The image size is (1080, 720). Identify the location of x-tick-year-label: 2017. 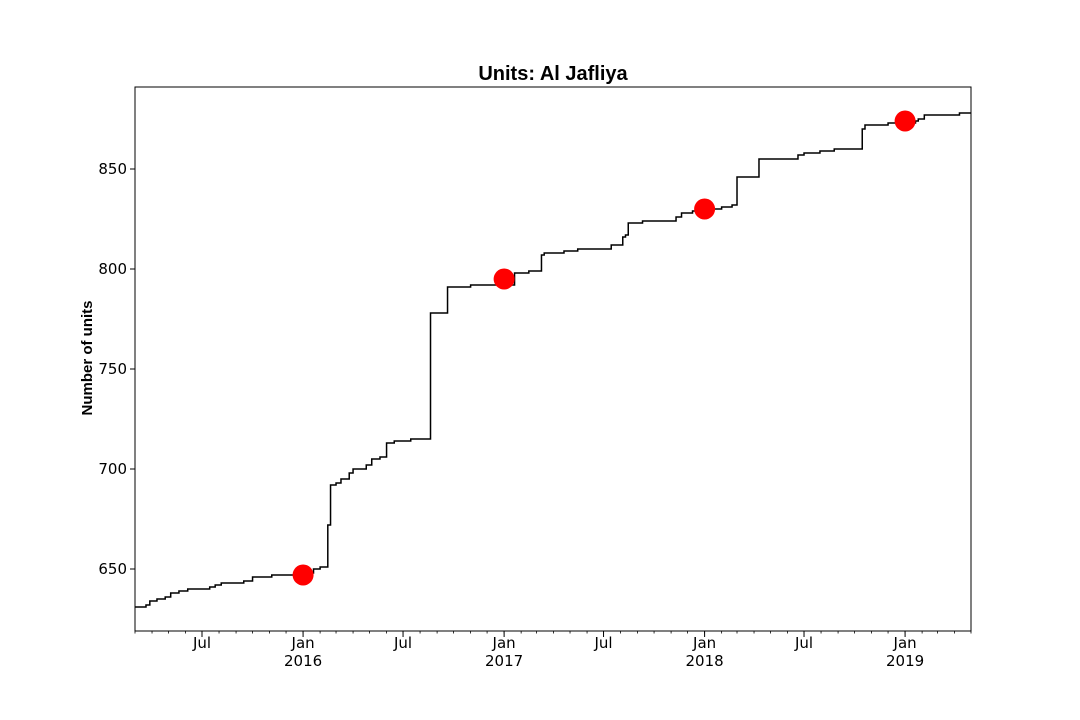
(504, 661).